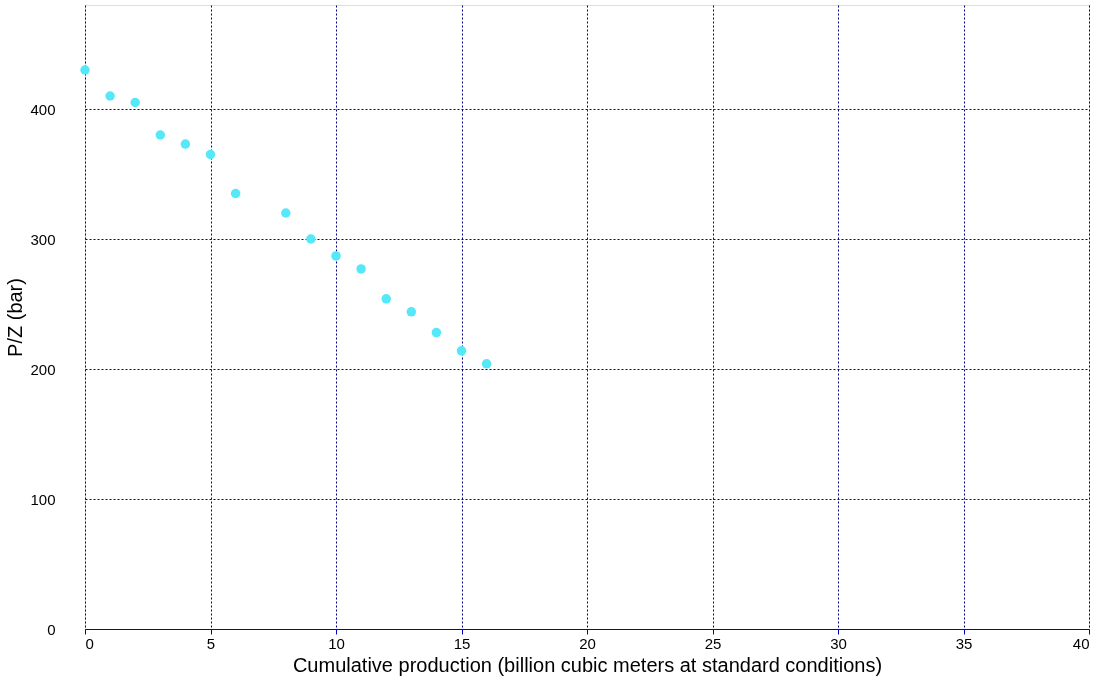  Describe the element at coordinates (43, 109) in the screenshot. I see `y-tick-label: 400` at that location.